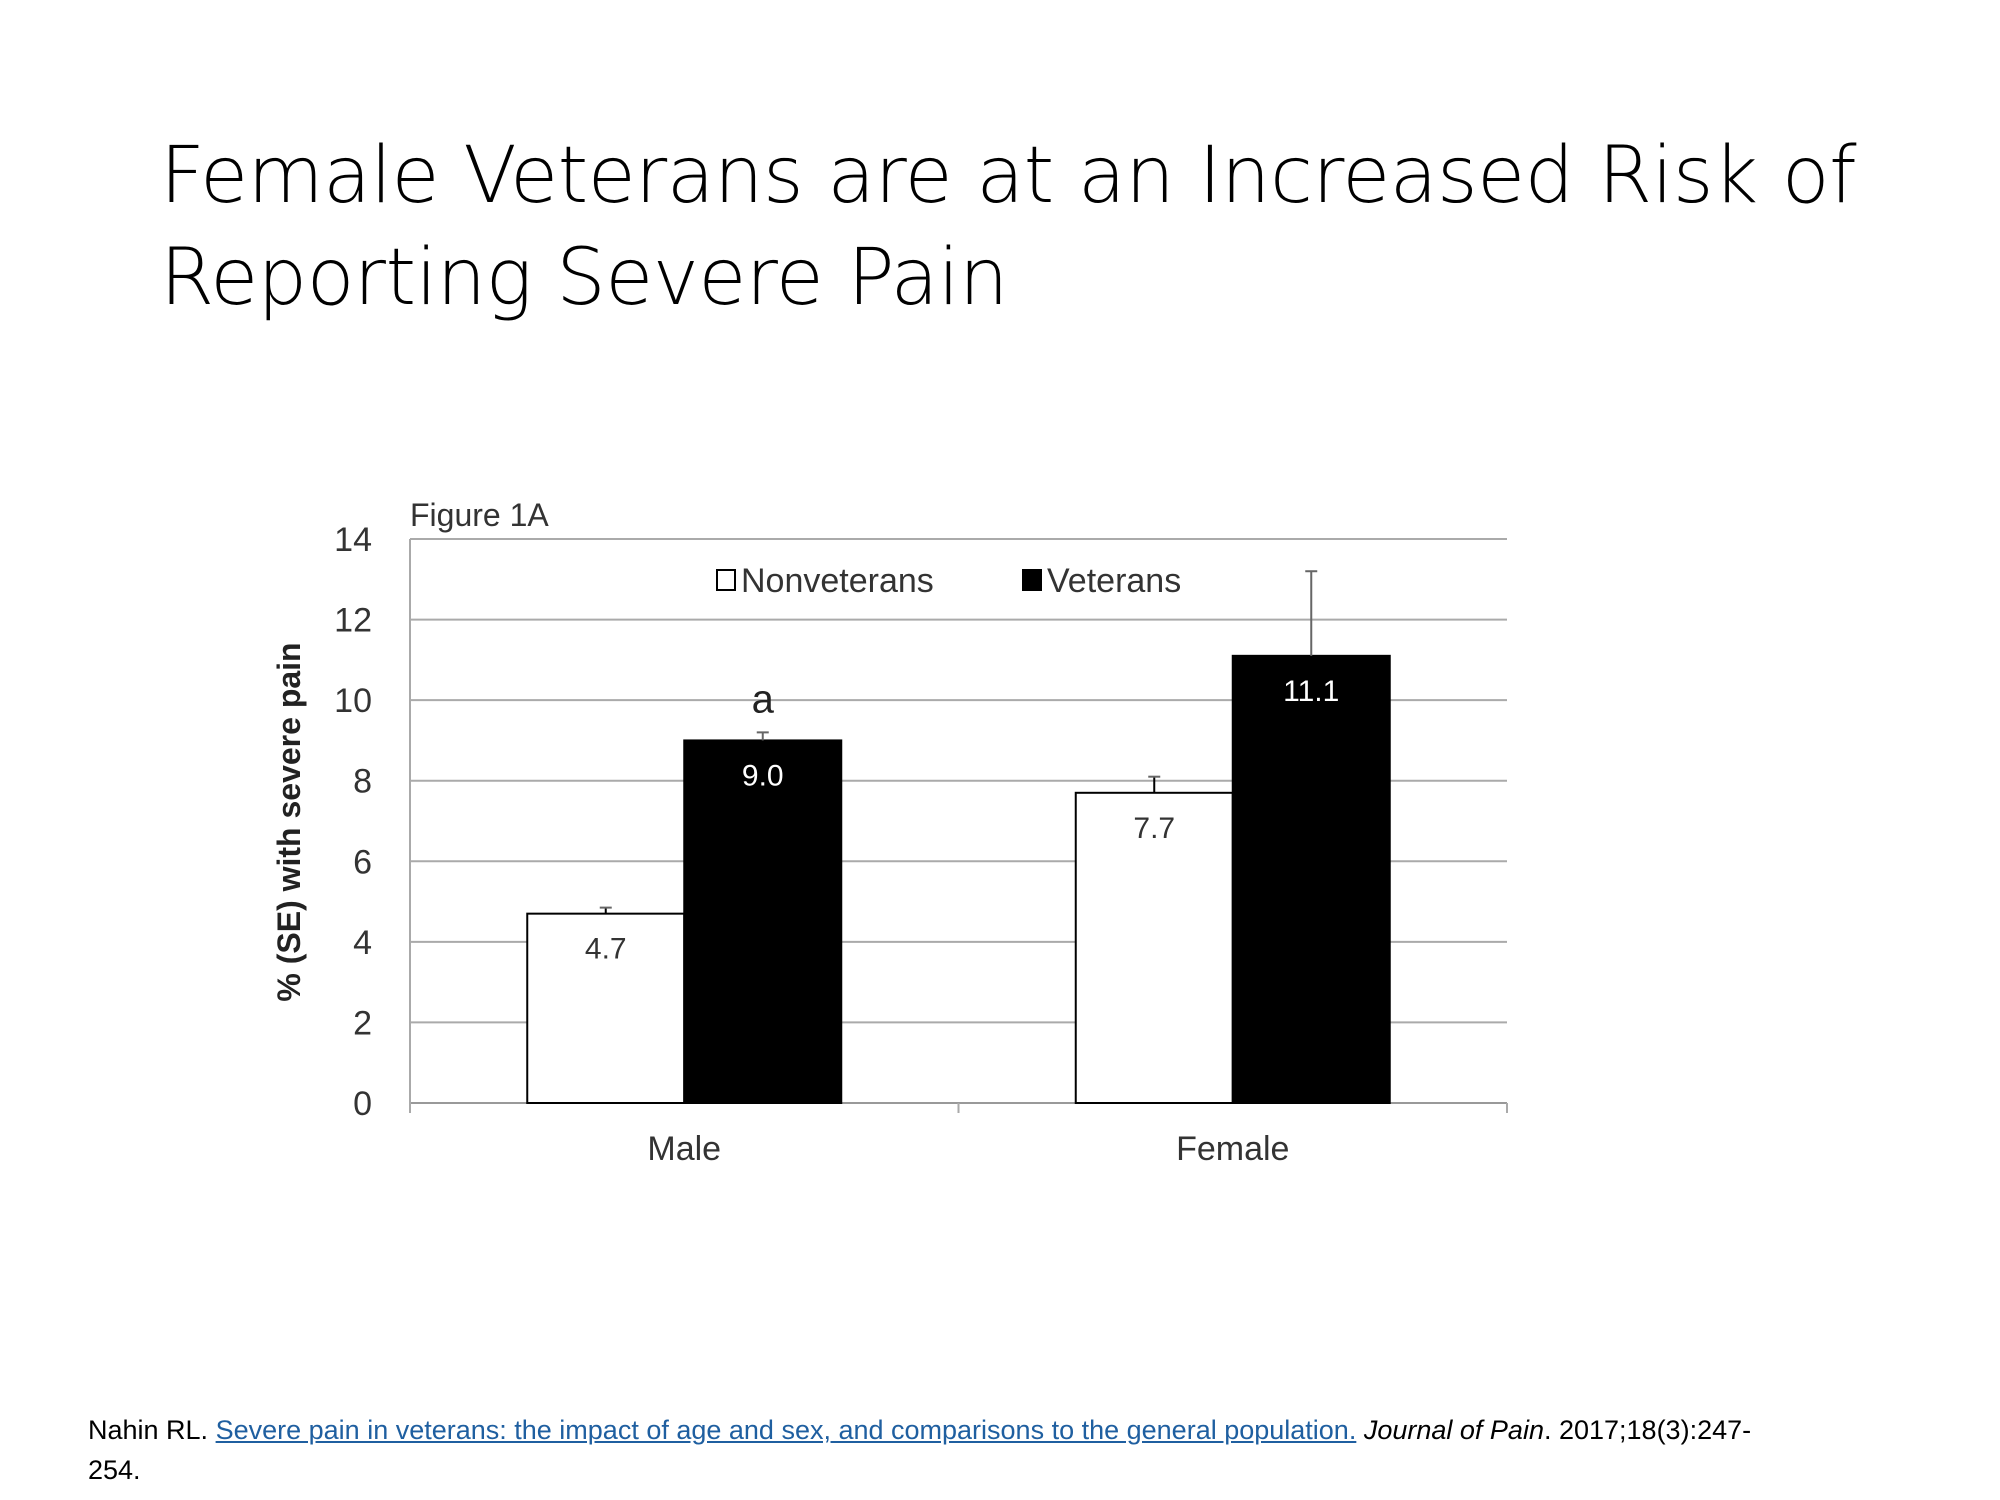  Describe the element at coordinates (289, 821) in the screenshot. I see `y-axis-label: % (SE) with severe pain` at that location.